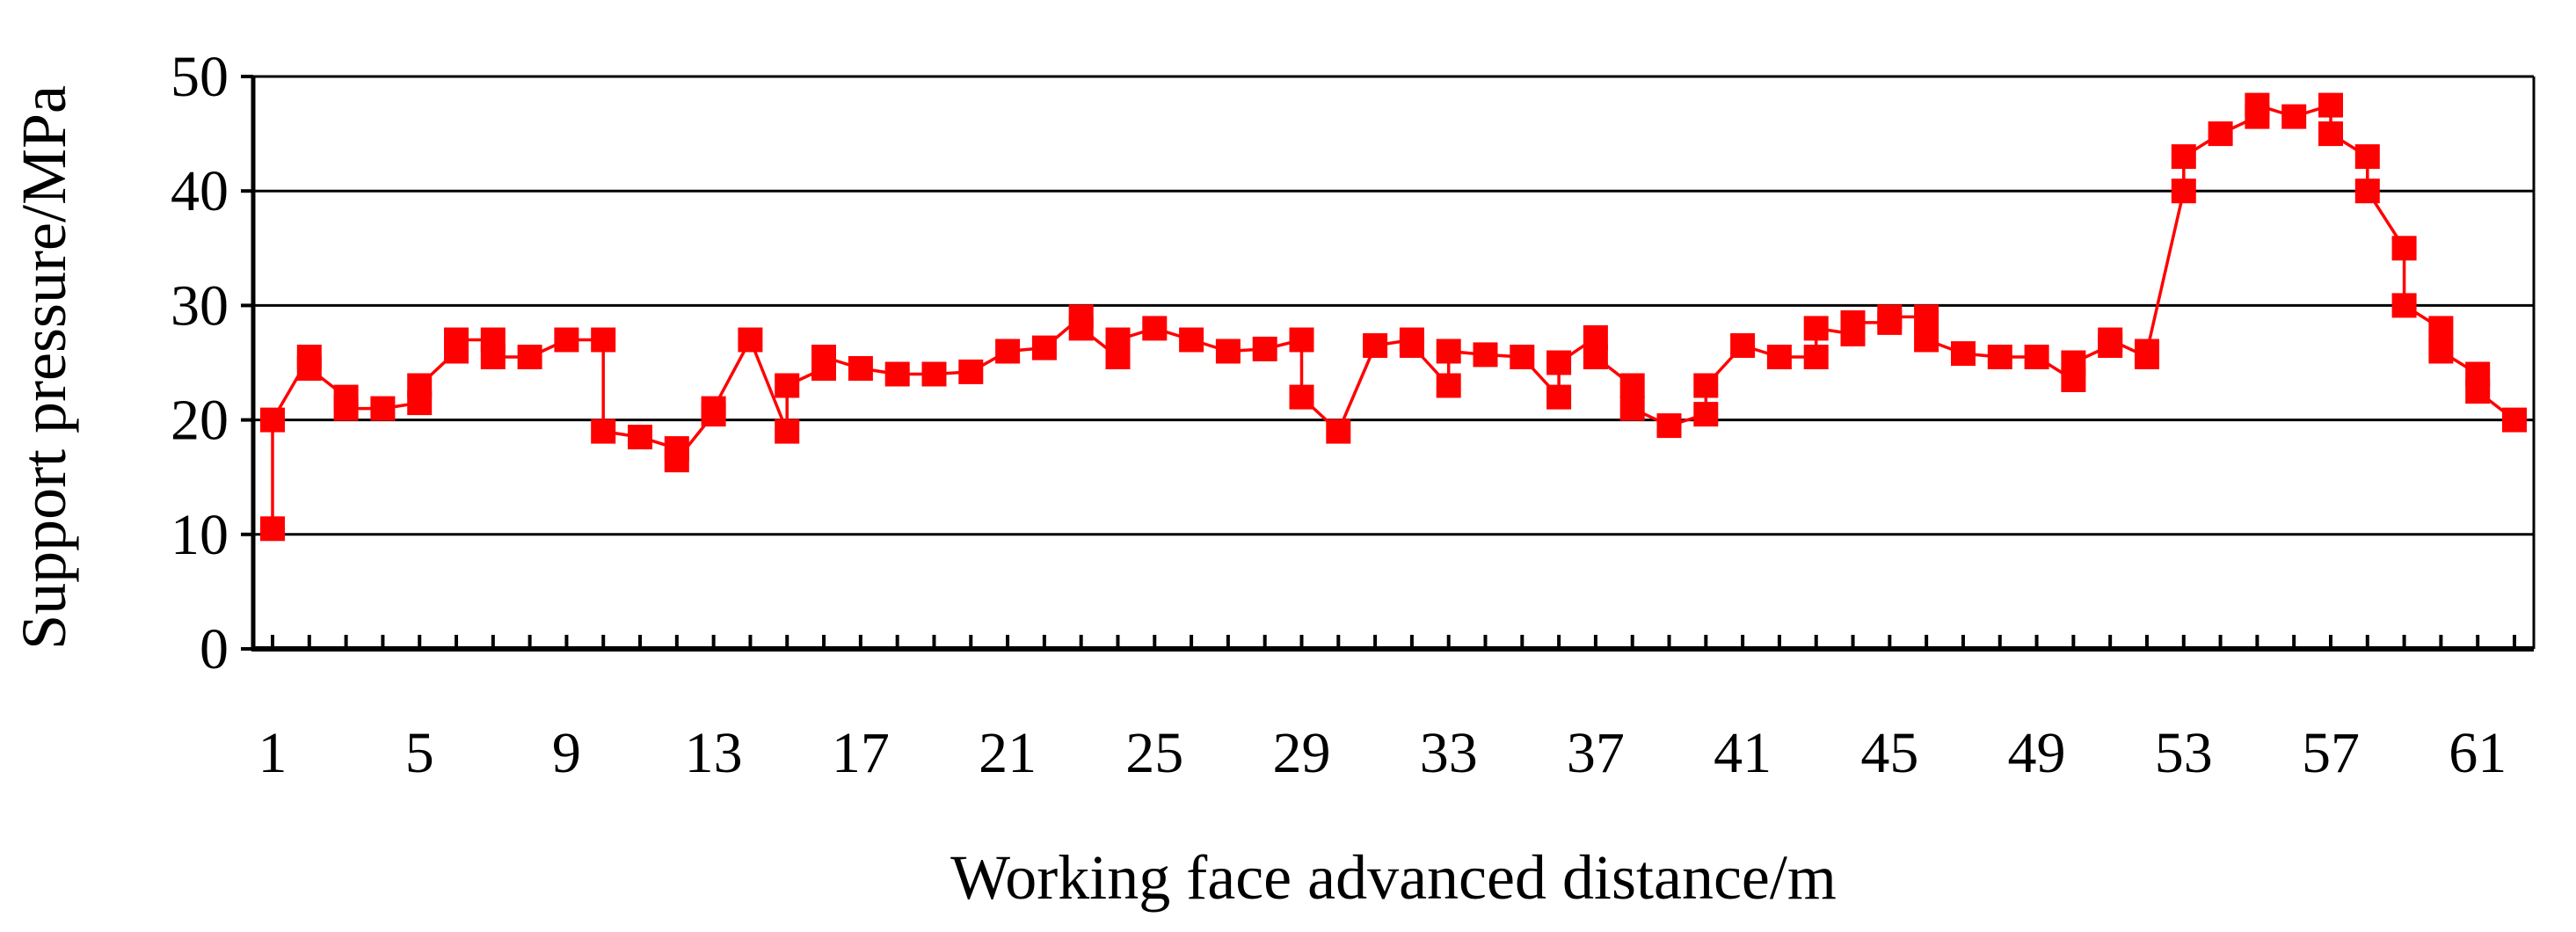 This screenshot has width=2576, height=932. Describe the element at coordinates (566, 753) in the screenshot. I see `x-tick-label: 9` at that location.